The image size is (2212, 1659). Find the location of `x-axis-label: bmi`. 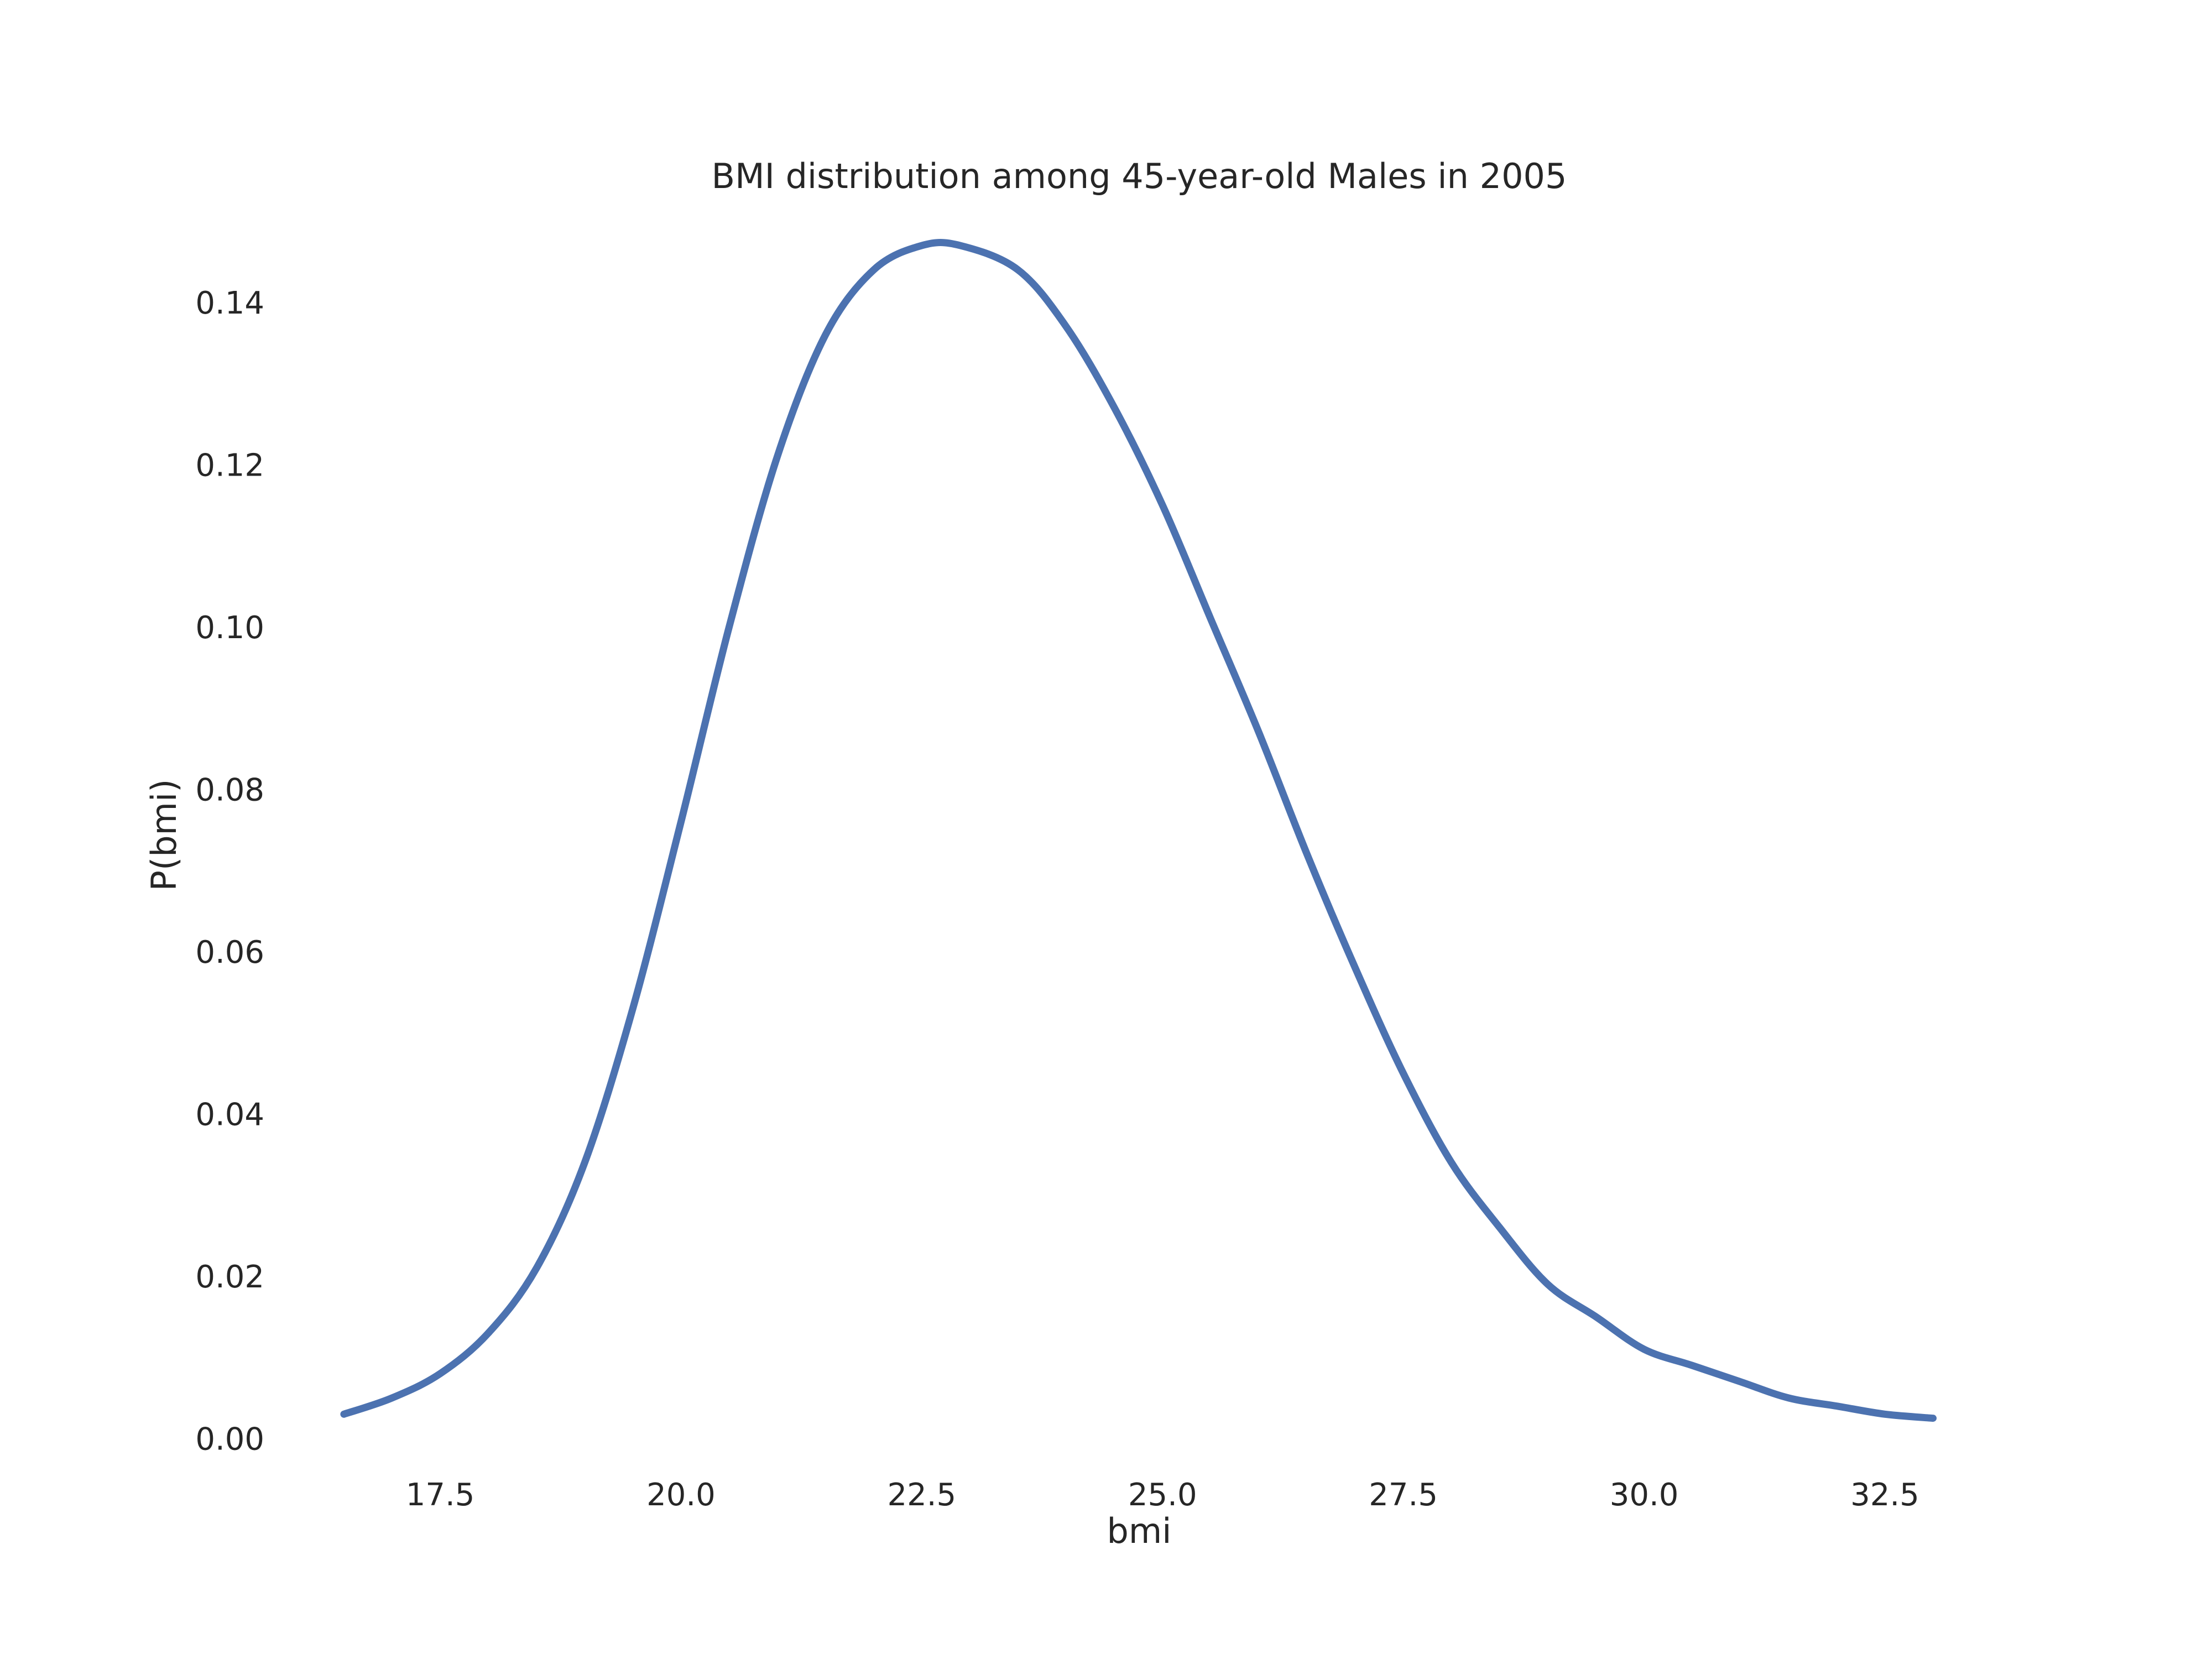

x-axis-label: bmi is located at coordinates (1139, 1531).